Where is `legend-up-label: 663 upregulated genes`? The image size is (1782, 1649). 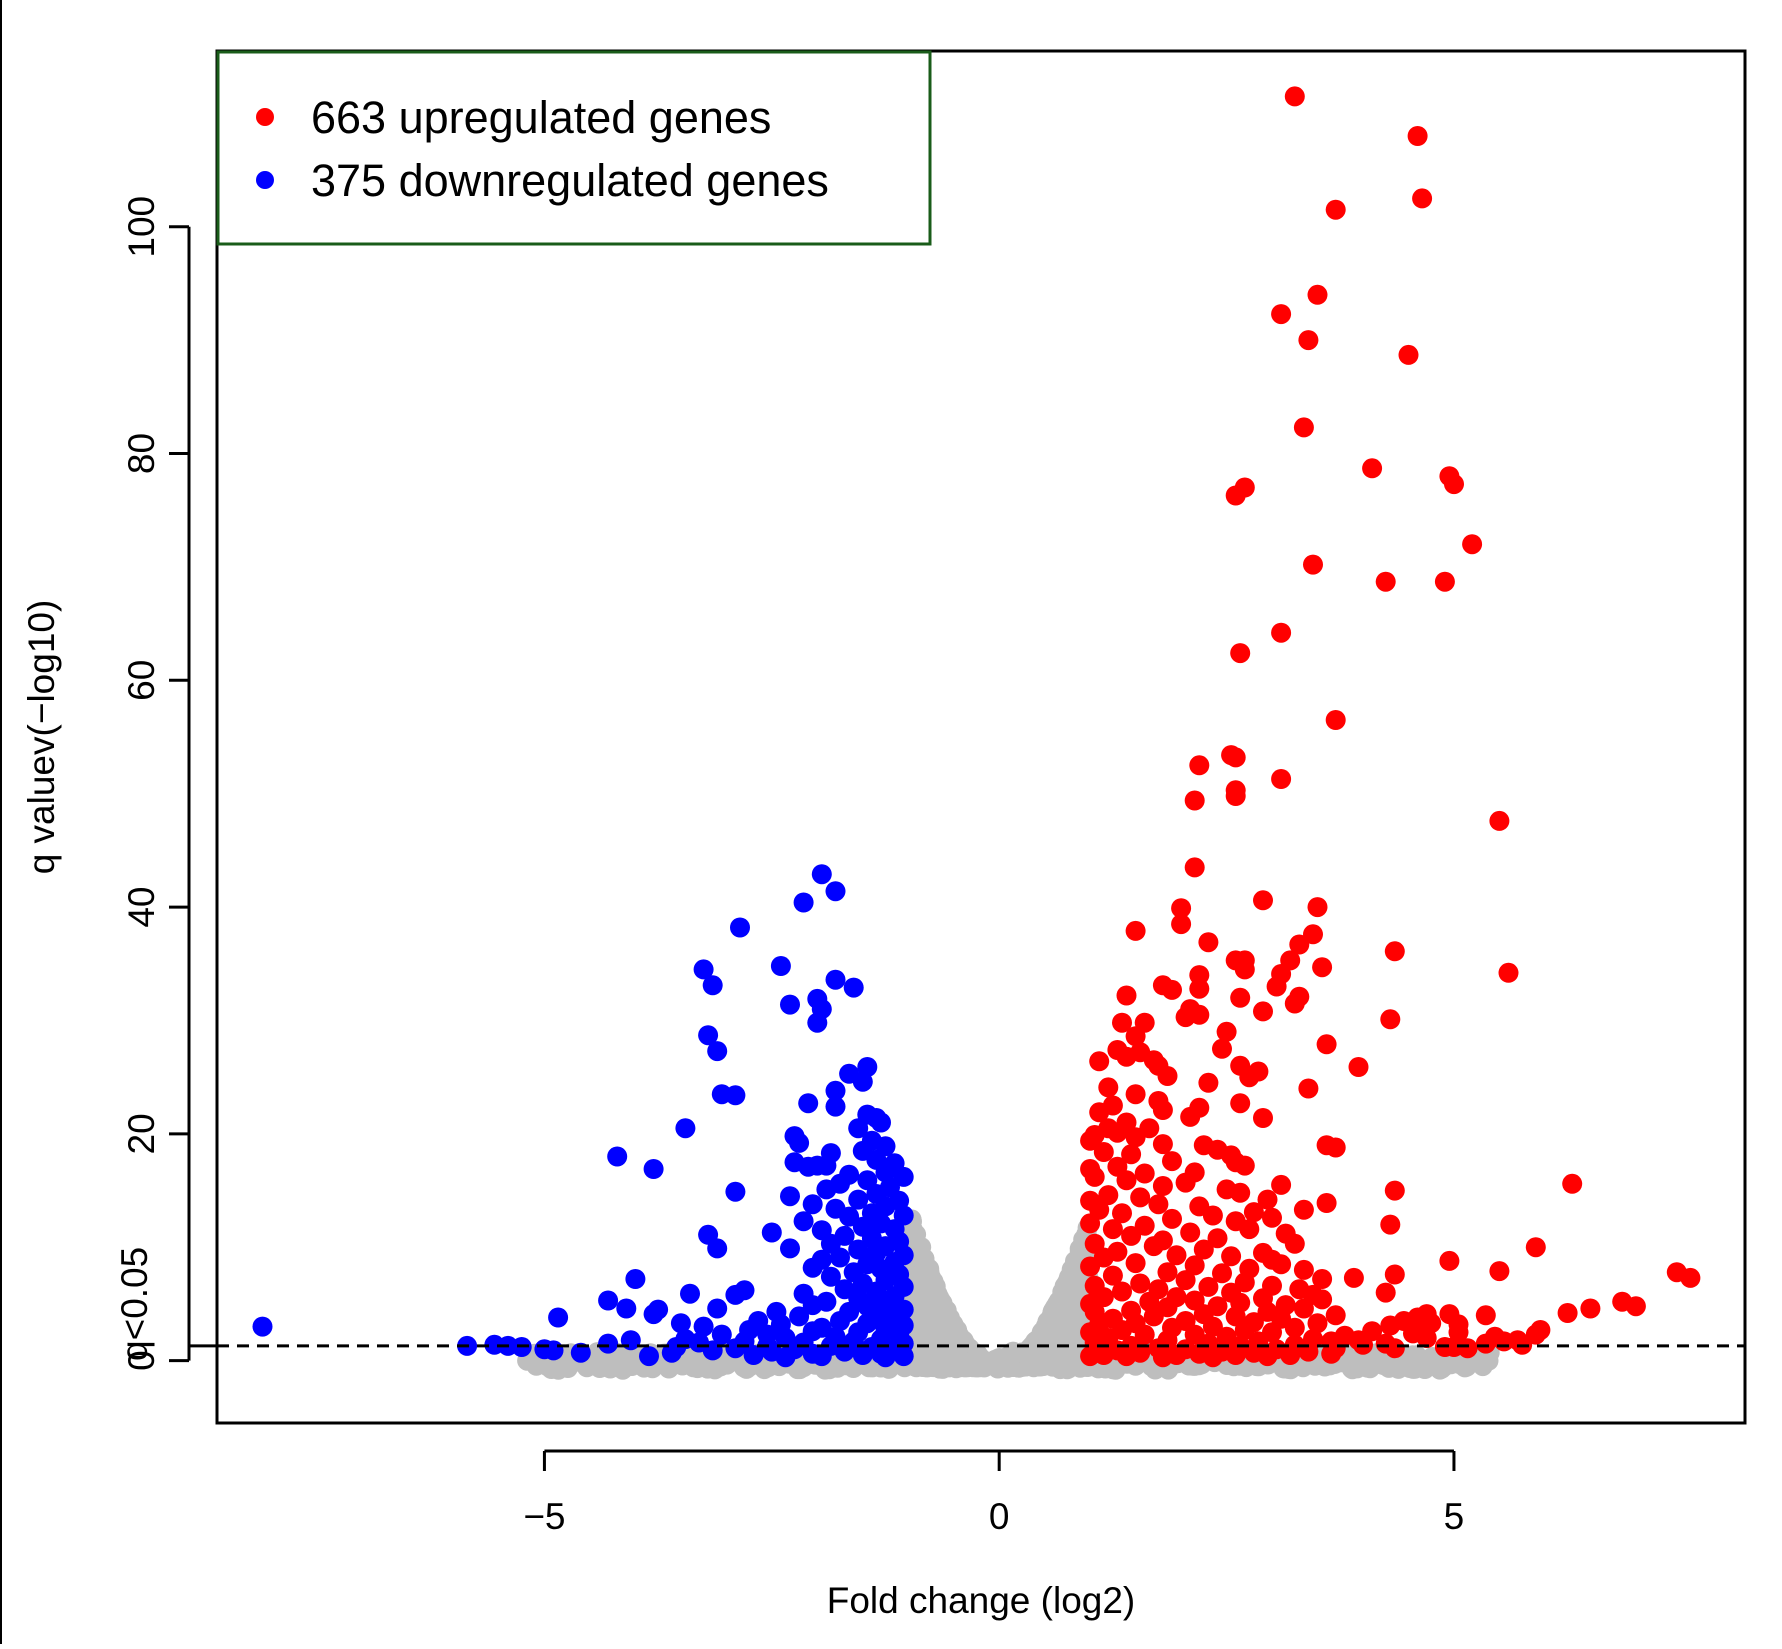 legend-up-label: 663 upregulated genes is located at coordinates (541, 117).